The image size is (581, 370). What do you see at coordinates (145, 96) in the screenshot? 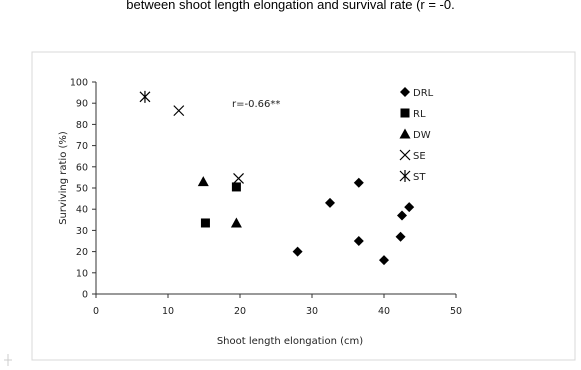
I see `point-st` at bounding box center [145, 96].